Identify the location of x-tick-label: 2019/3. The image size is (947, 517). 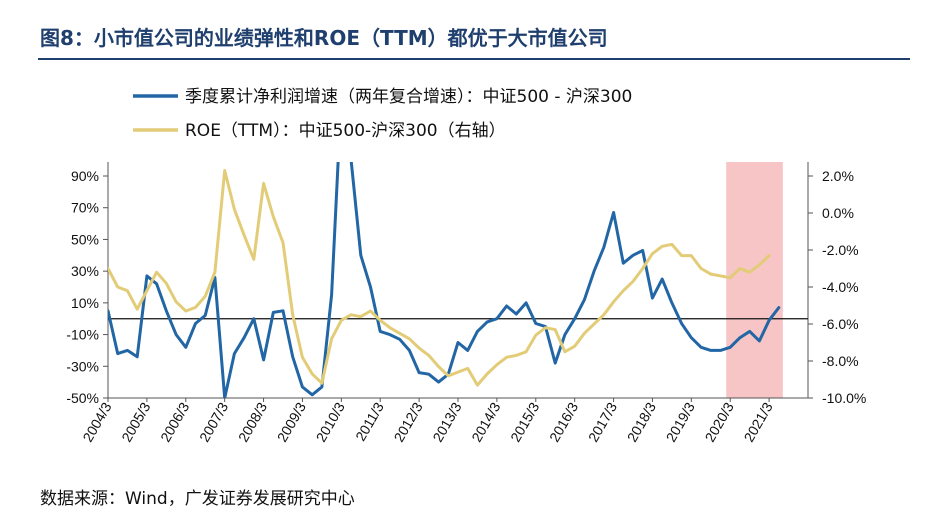
(680, 421).